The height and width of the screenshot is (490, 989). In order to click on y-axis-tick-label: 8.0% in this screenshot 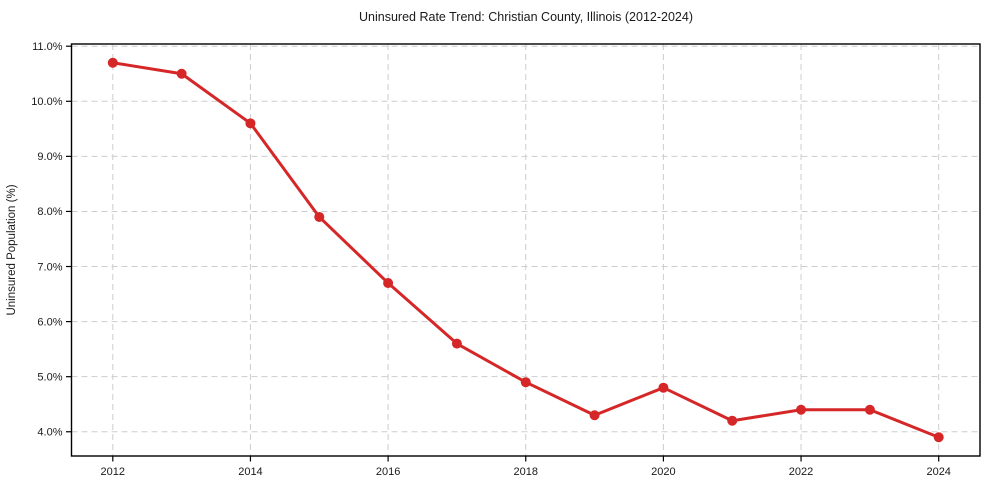, I will do `click(49, 212)`.